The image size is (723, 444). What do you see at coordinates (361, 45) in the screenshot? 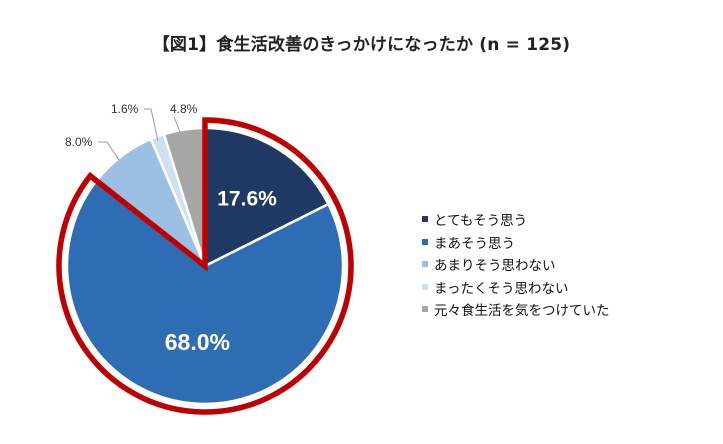
I see `chart-title: 【図1】食生活改善のきっかけになったか (n = 125)` at bounding box center [361, 45].